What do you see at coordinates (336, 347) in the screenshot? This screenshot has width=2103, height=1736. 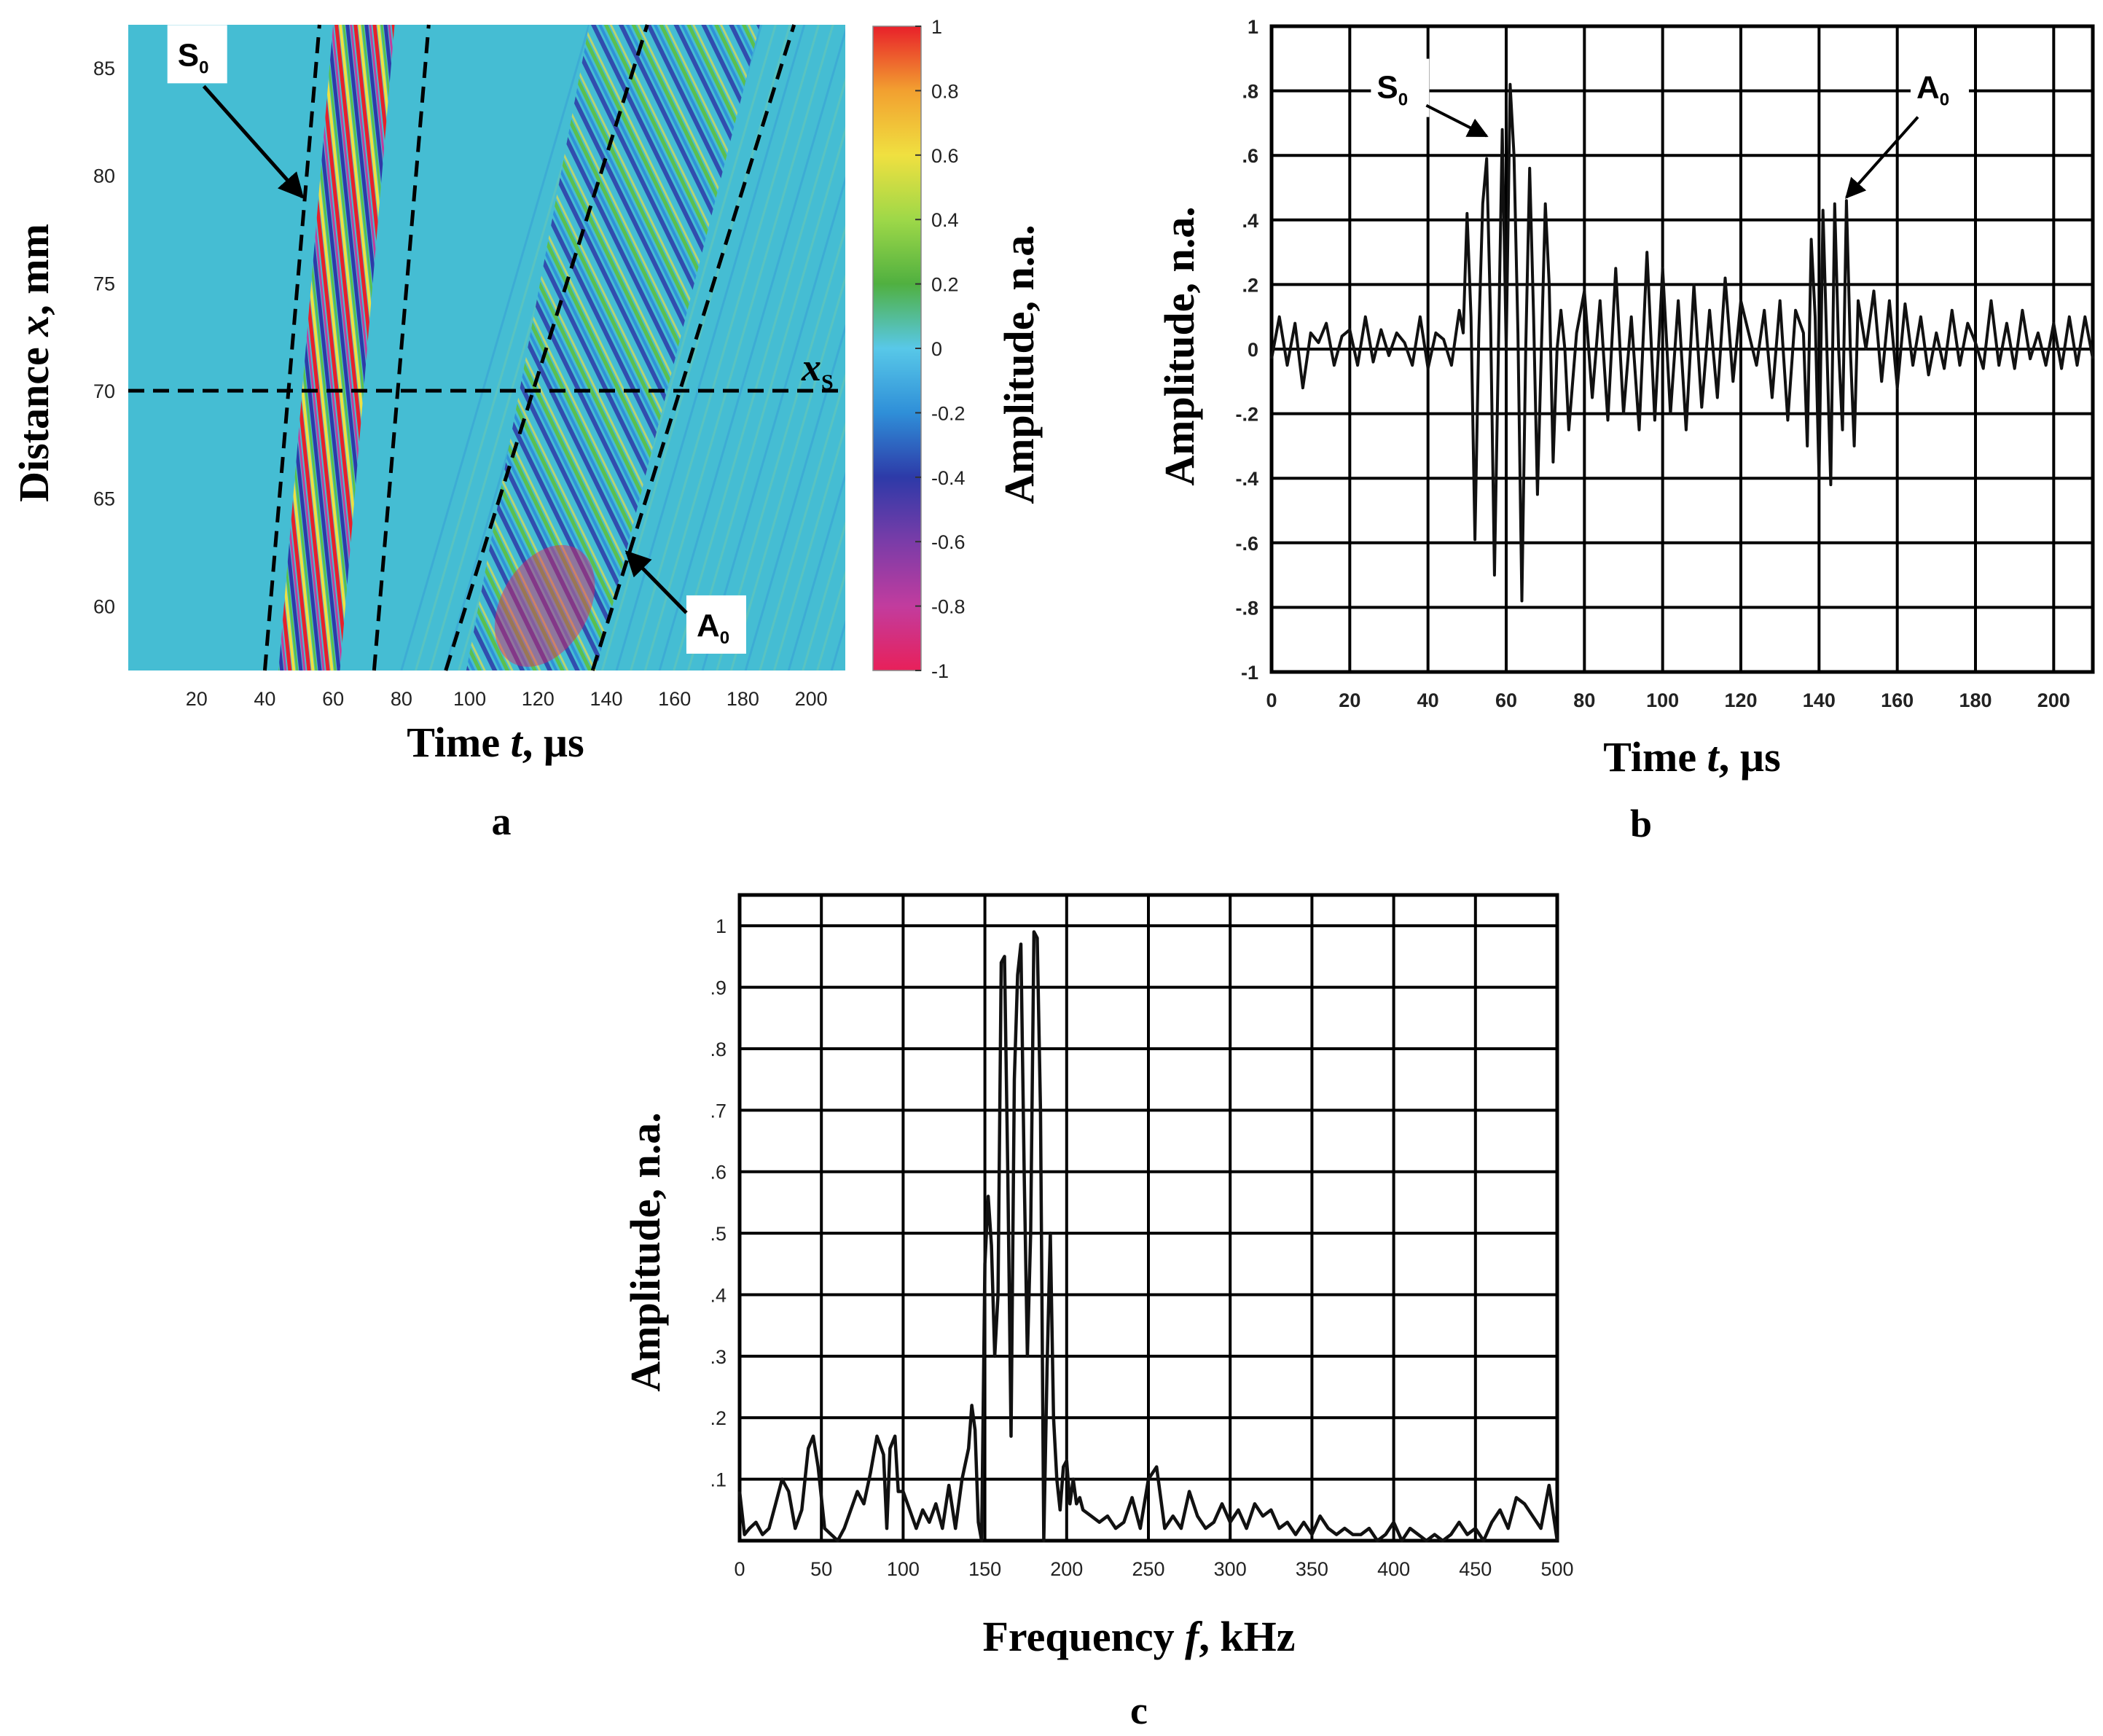 I see `s0-wave-band` at bounding box center [336, 347].